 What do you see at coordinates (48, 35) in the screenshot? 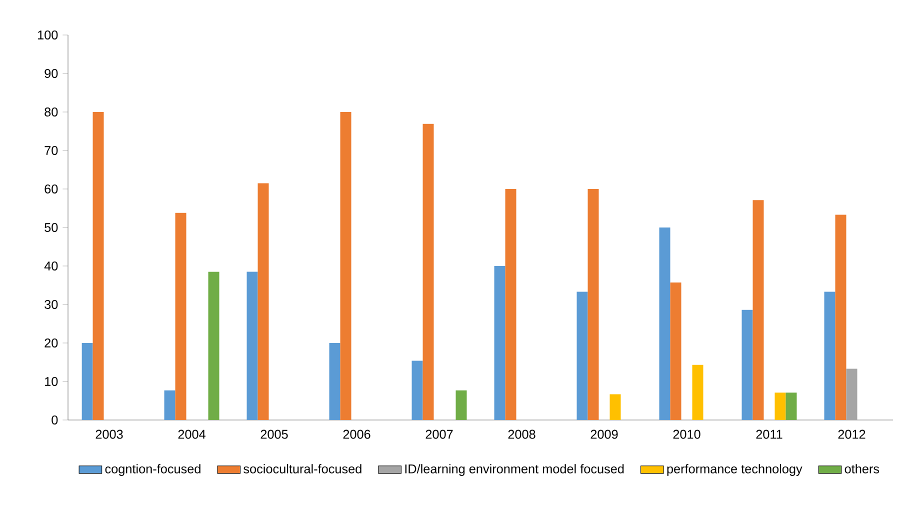
I see `y-tick-label: 100` at bounding box center [48, 35].